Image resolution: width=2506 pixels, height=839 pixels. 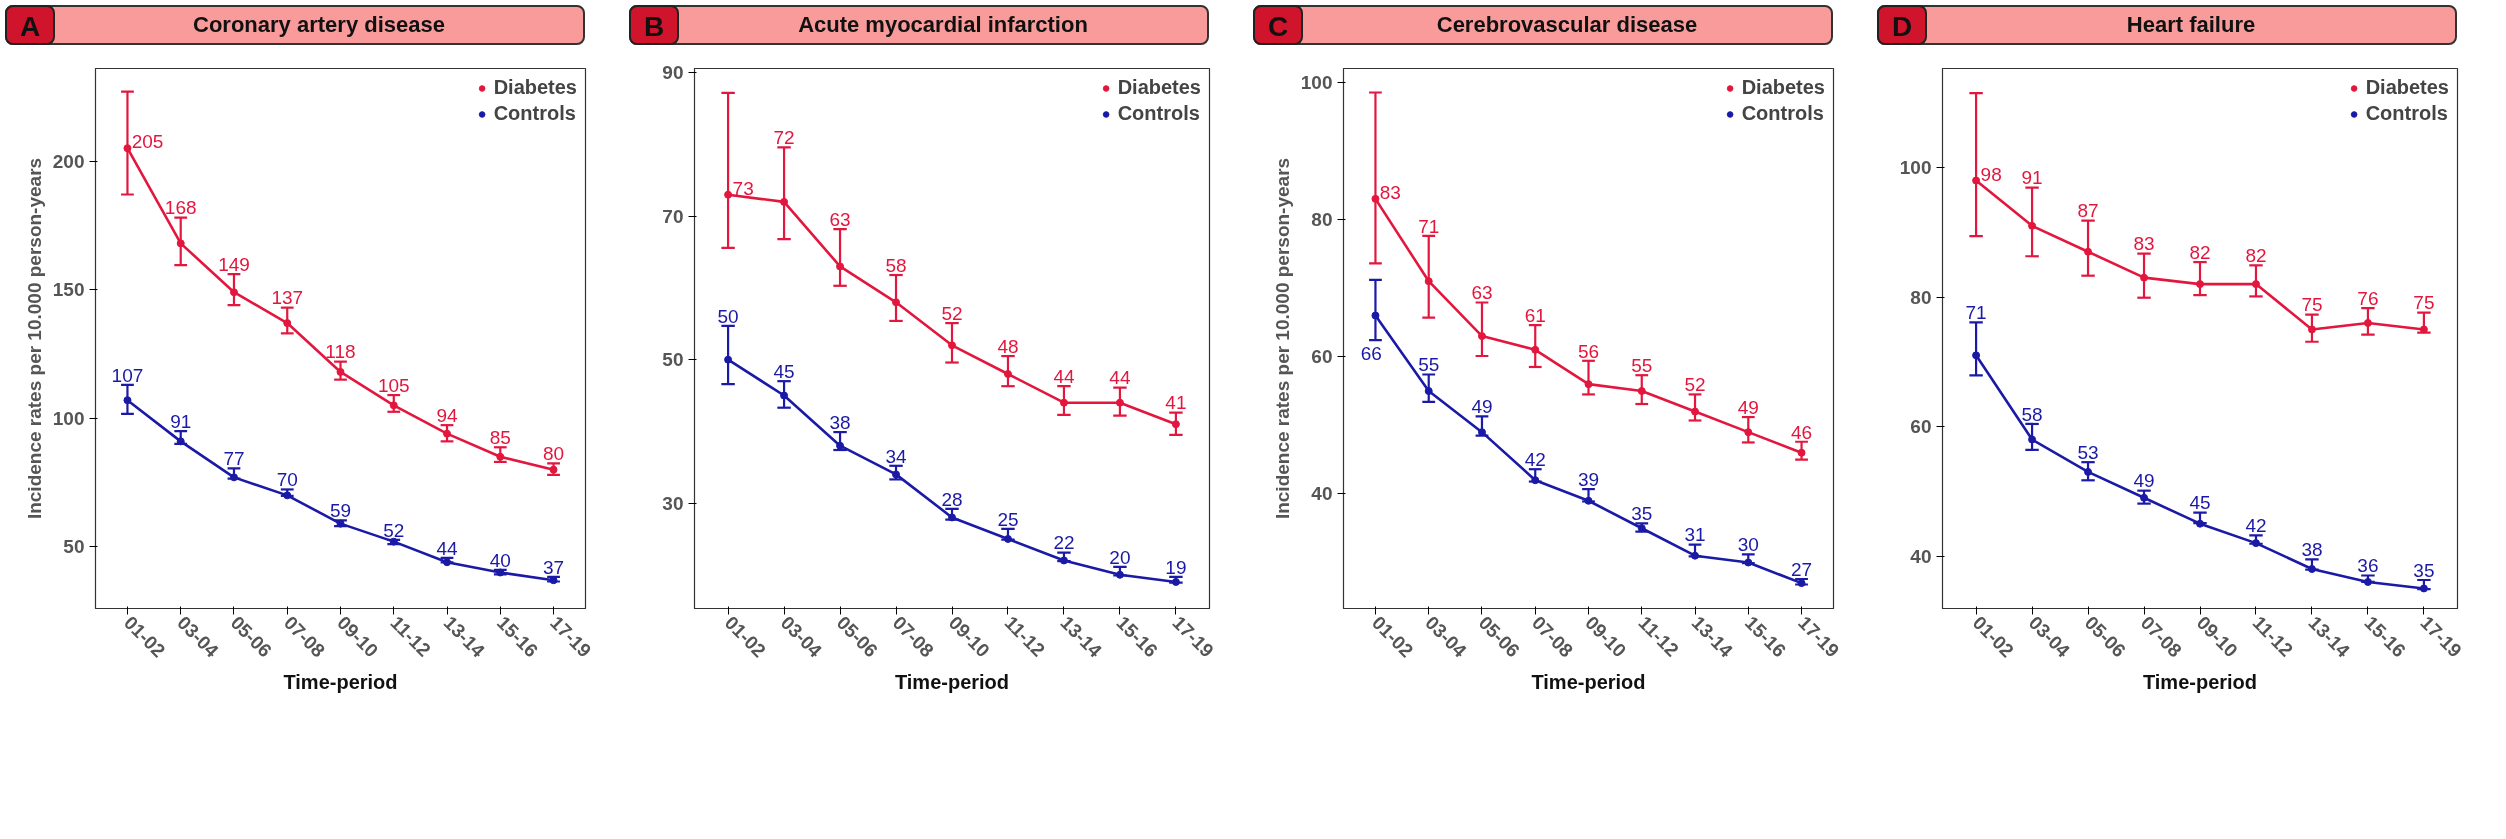 I want to click on data-label: 87, so click(x=2088, y=211).